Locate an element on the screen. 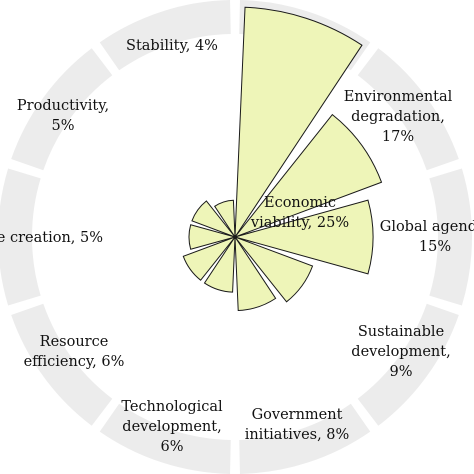 The height and width of the screenshot is (474, 474). label-global-agenda: Global agenda,15% is located at coordinates (427, 237).